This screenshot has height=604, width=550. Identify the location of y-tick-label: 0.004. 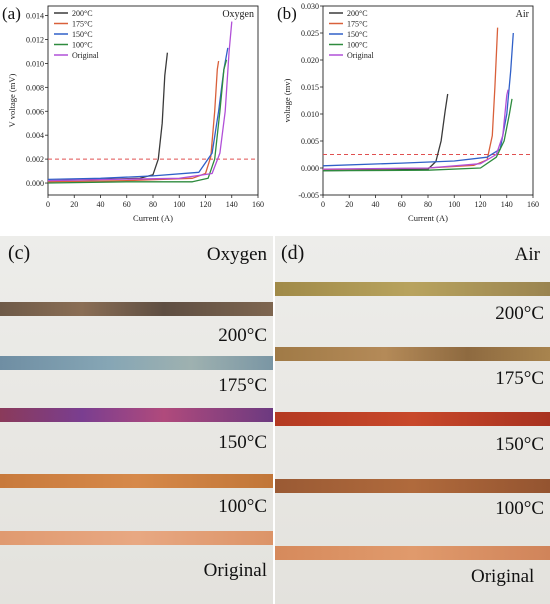
(35, 135).